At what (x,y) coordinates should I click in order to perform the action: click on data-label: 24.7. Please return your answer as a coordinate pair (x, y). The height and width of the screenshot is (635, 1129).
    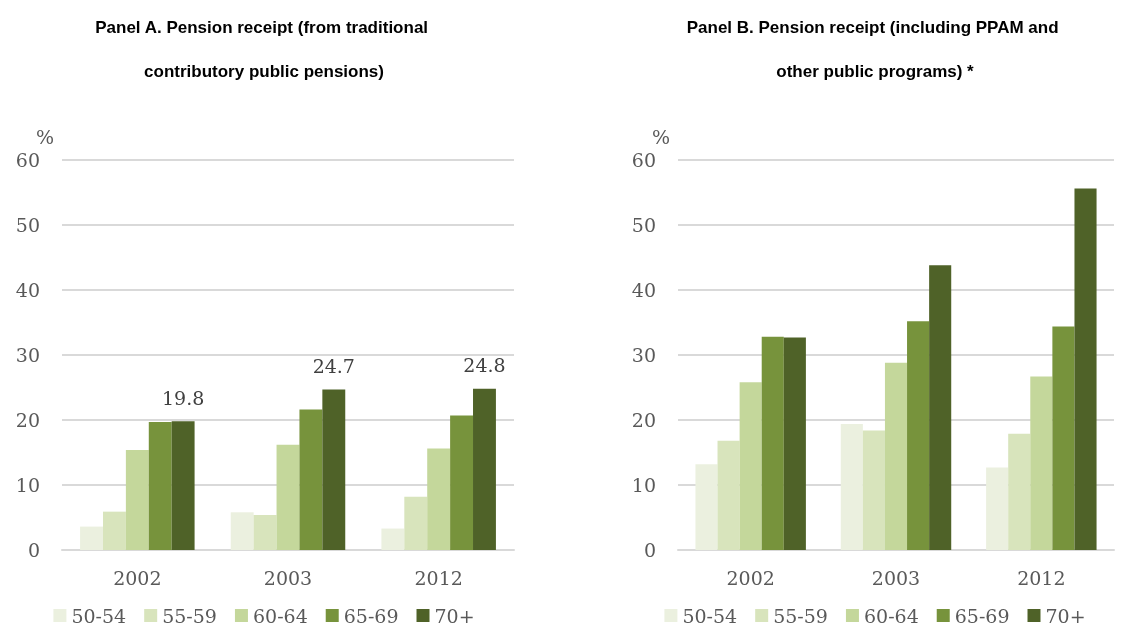
    Looking at the image, I should click on (333, 365).